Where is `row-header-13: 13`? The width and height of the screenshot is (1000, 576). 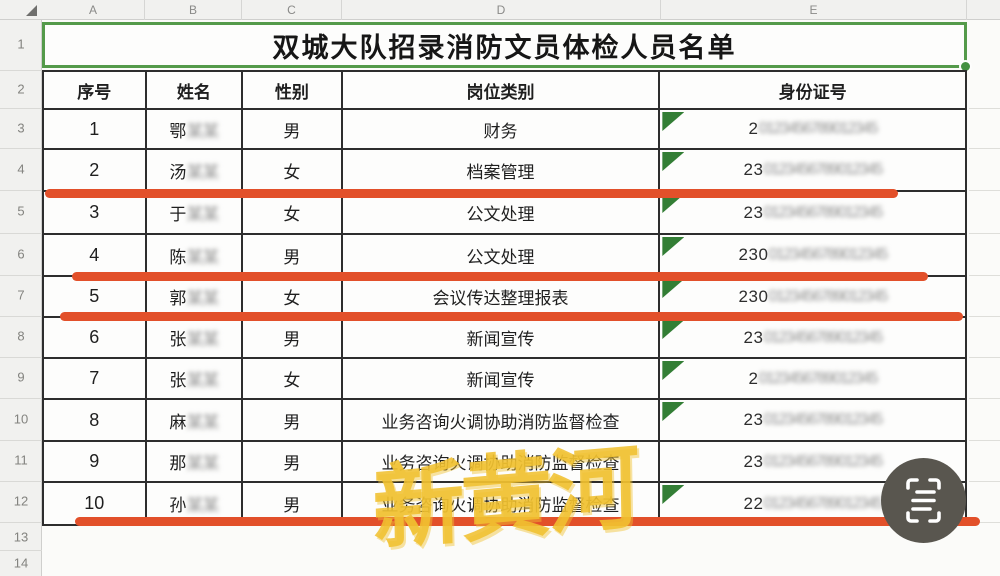 row-header-13: 13 is located at coordinates (21, 537).